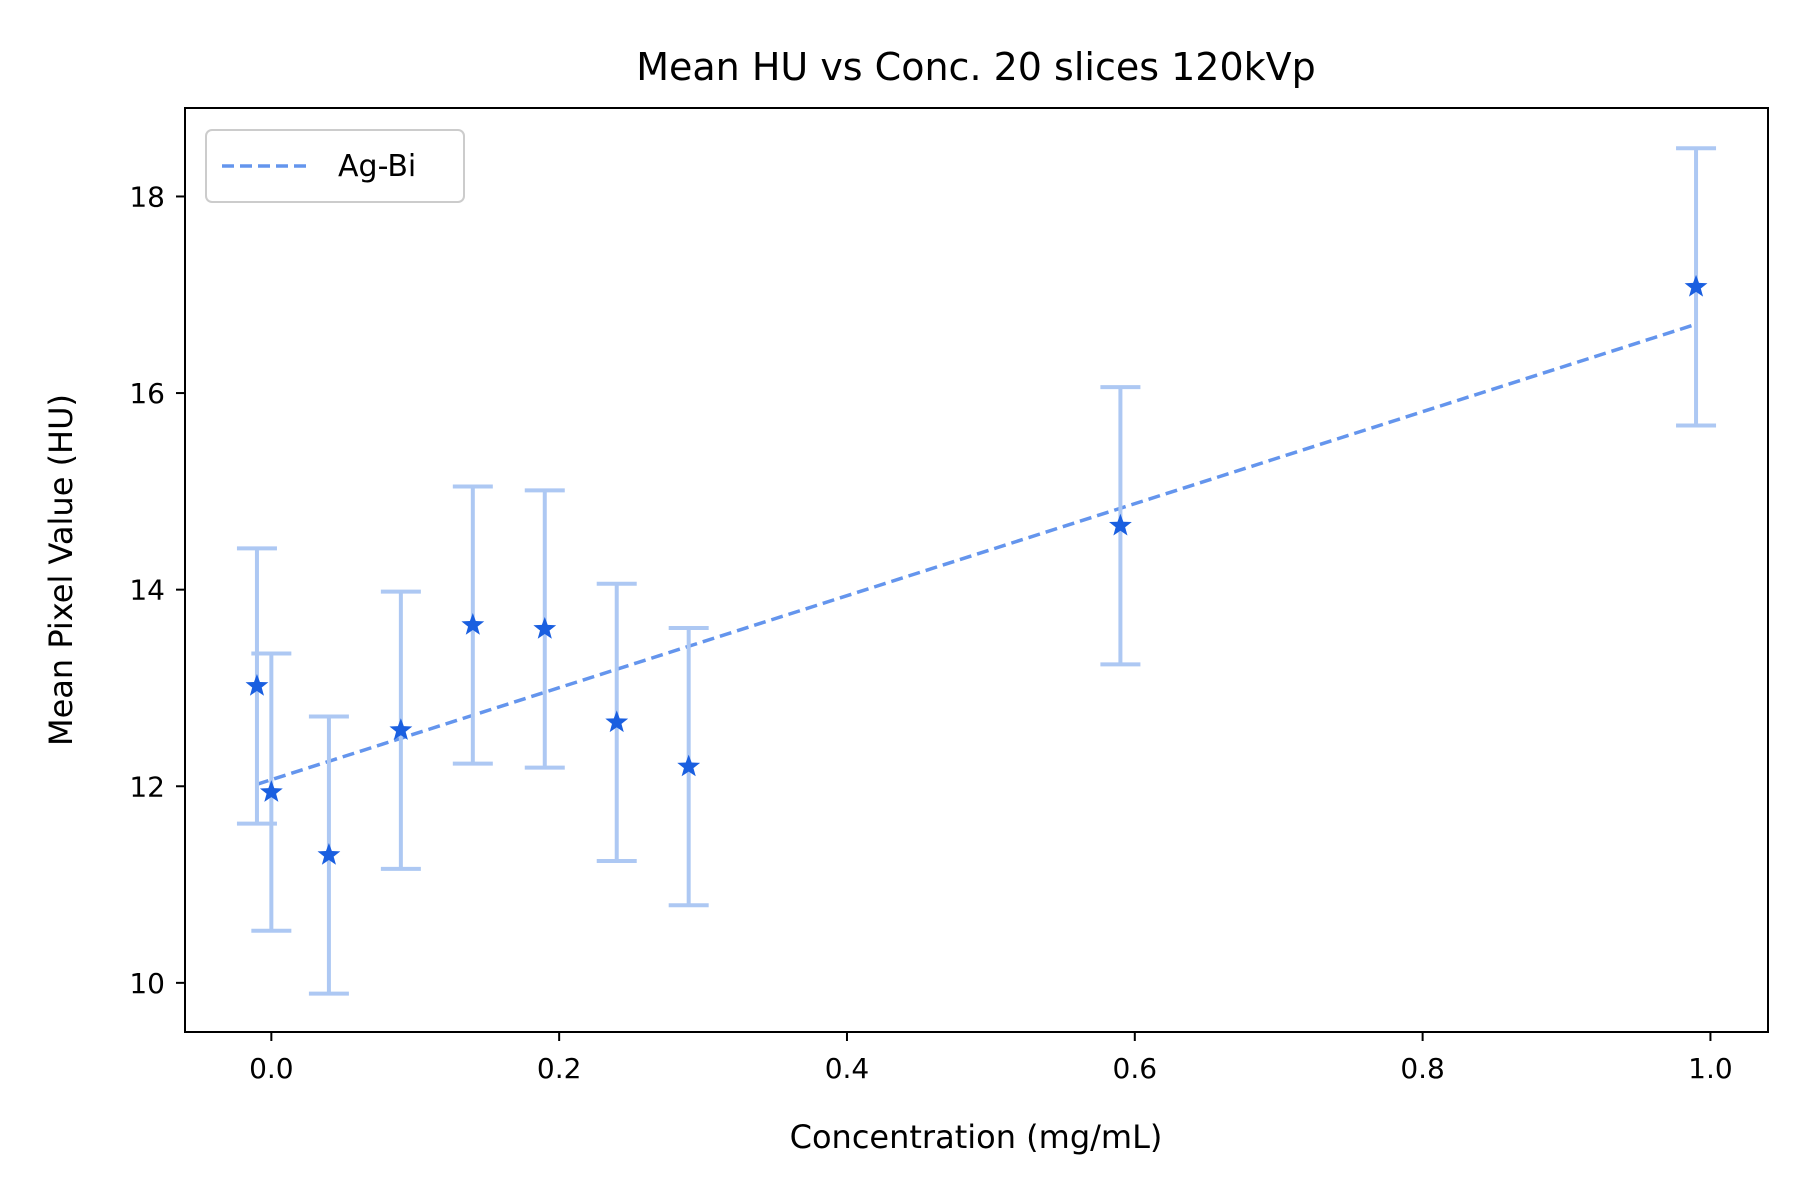  What do you see at coordinates (147, 786) in the screenshot?
I see `y-tick-label: 12` at bounding box center [147, 786].